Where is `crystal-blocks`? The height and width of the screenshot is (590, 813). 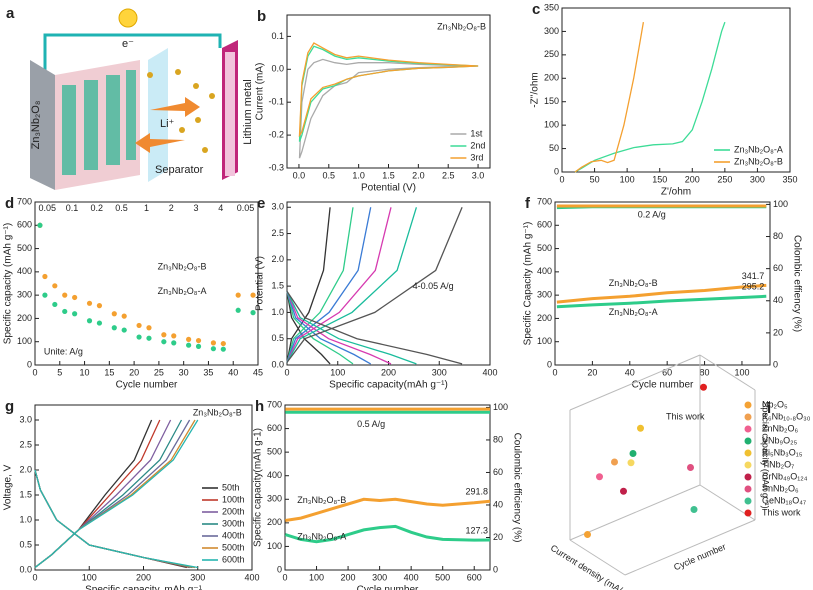
crystal-blocks is located at coordinates (99, 122).